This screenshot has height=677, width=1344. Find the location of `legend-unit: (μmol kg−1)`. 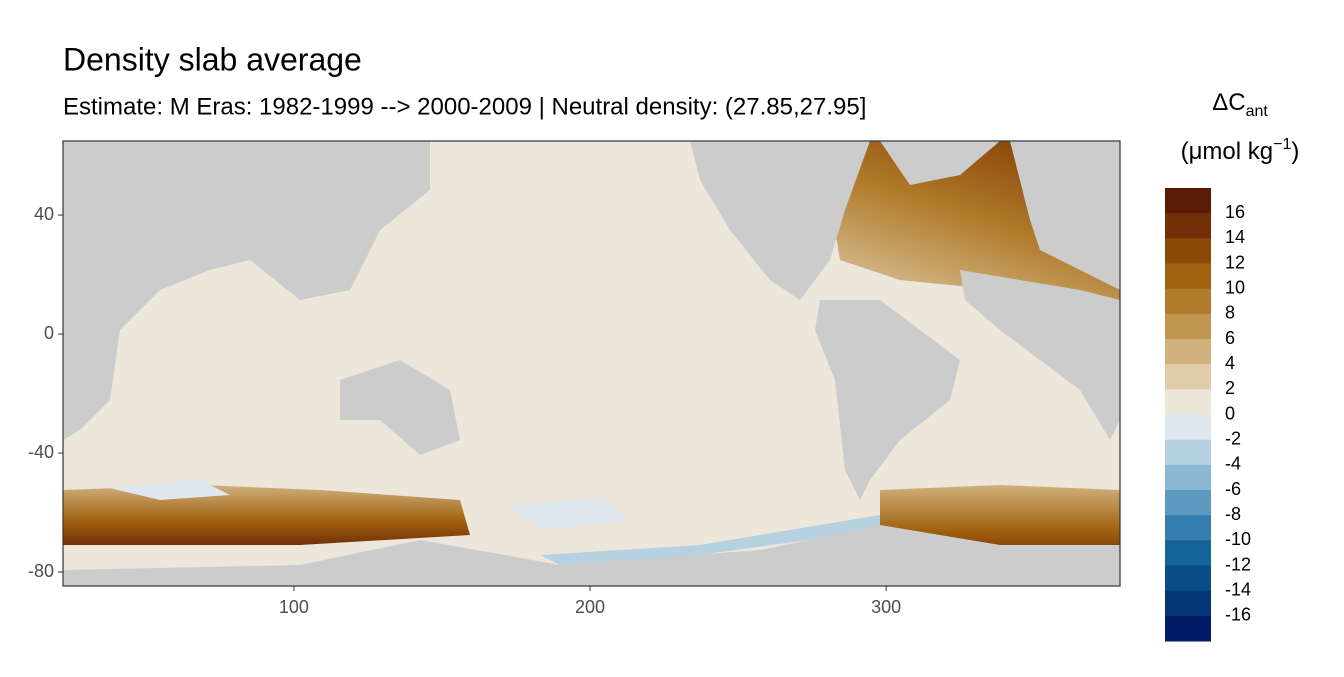

legend-unit: (μmol kg−1) is located at coordinates (1240, 150).